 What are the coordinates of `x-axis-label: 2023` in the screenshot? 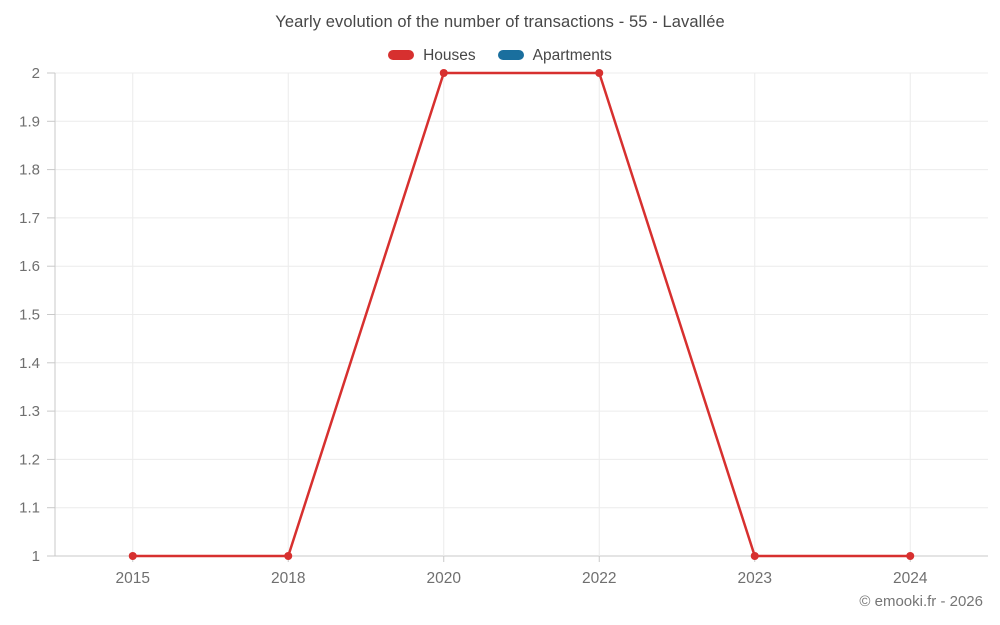 It's located at (755, 578).